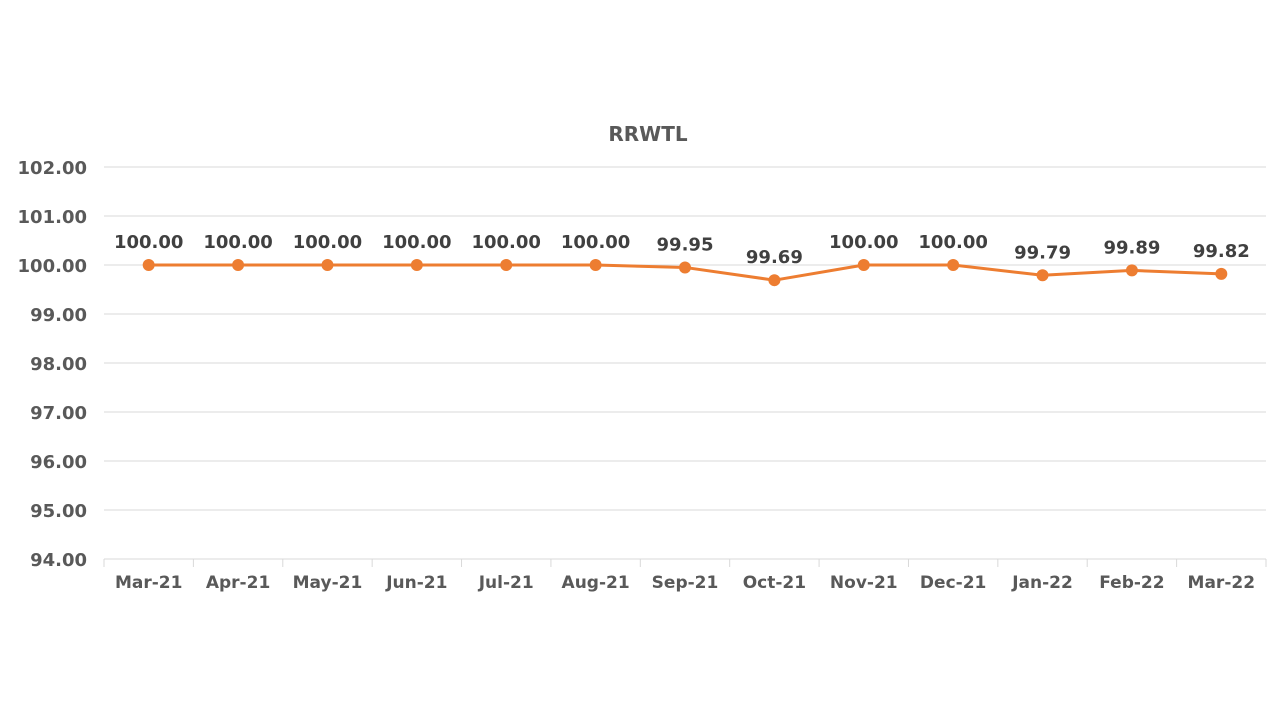 The image size is (1280, 720). I want to click on x-tick-label: May-21, so click(328, 583).